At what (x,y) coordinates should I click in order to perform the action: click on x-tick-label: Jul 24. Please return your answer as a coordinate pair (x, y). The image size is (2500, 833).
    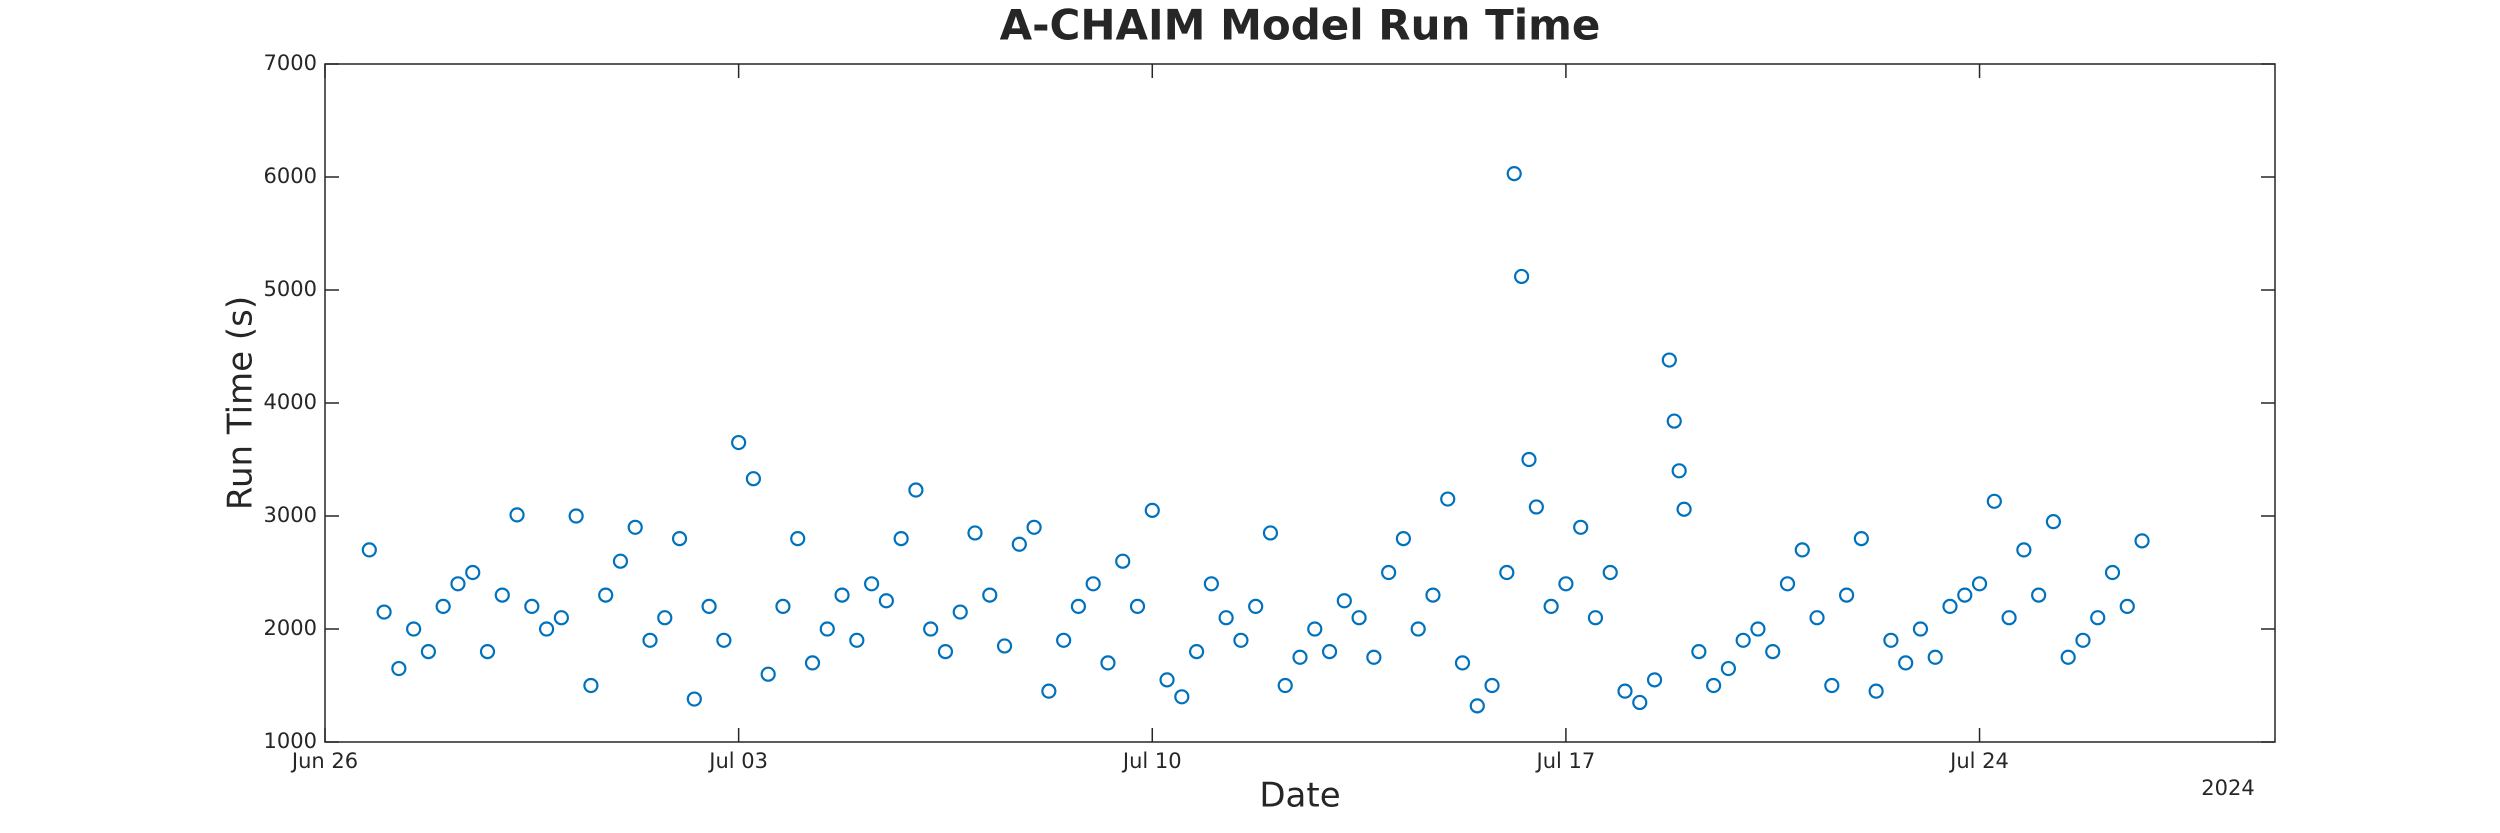
    Looking at the image, I should click on (1978, 761).